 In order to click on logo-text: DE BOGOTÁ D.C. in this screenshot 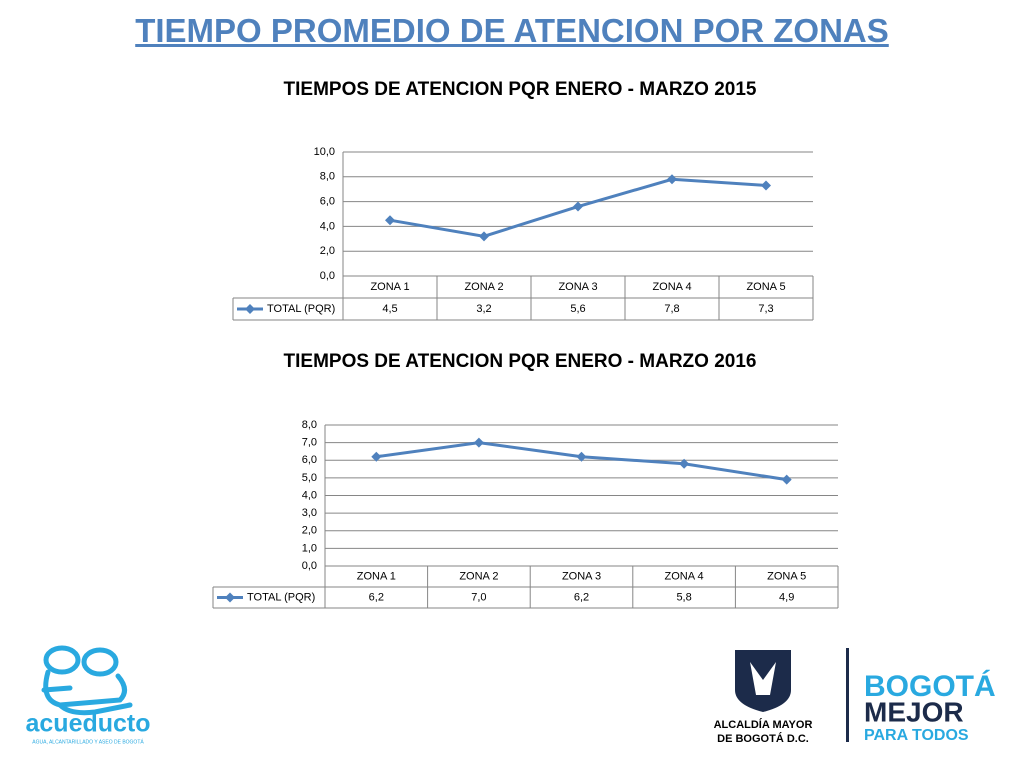, I will do `click(763, 738)`.